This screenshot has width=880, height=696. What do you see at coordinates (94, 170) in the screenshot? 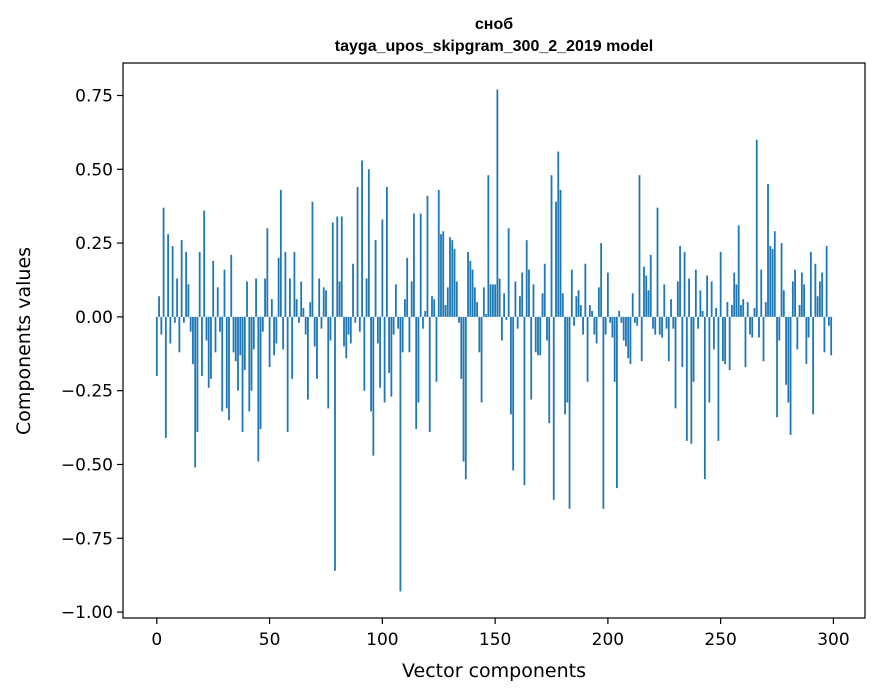
I see `y-tick-label: 0.50` at bounding box center [94, 170].